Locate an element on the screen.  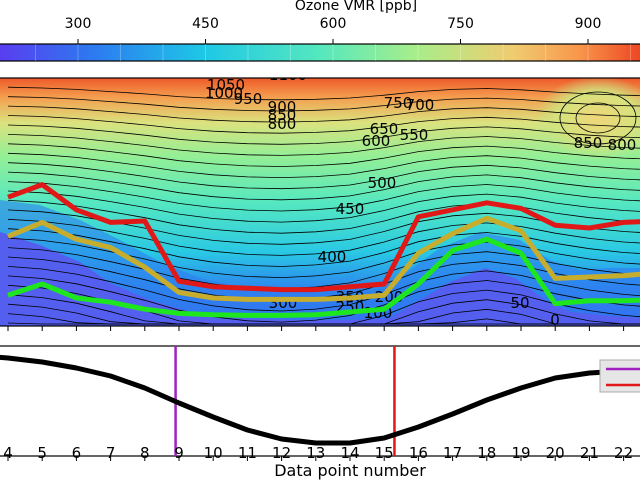
colorbar-tick-label: 600 is located at coordinates (333, 24).